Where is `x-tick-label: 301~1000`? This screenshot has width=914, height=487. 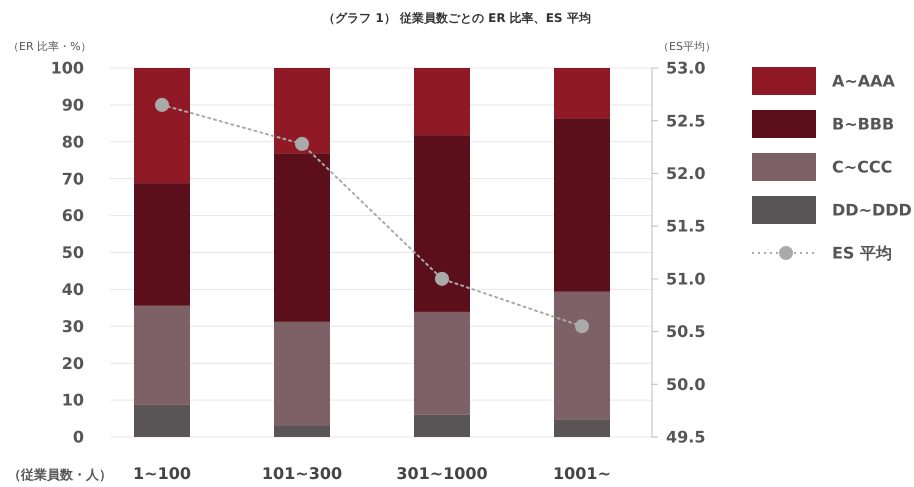
x-tick-label: 301~1000 is located at coordinates (442, 473).